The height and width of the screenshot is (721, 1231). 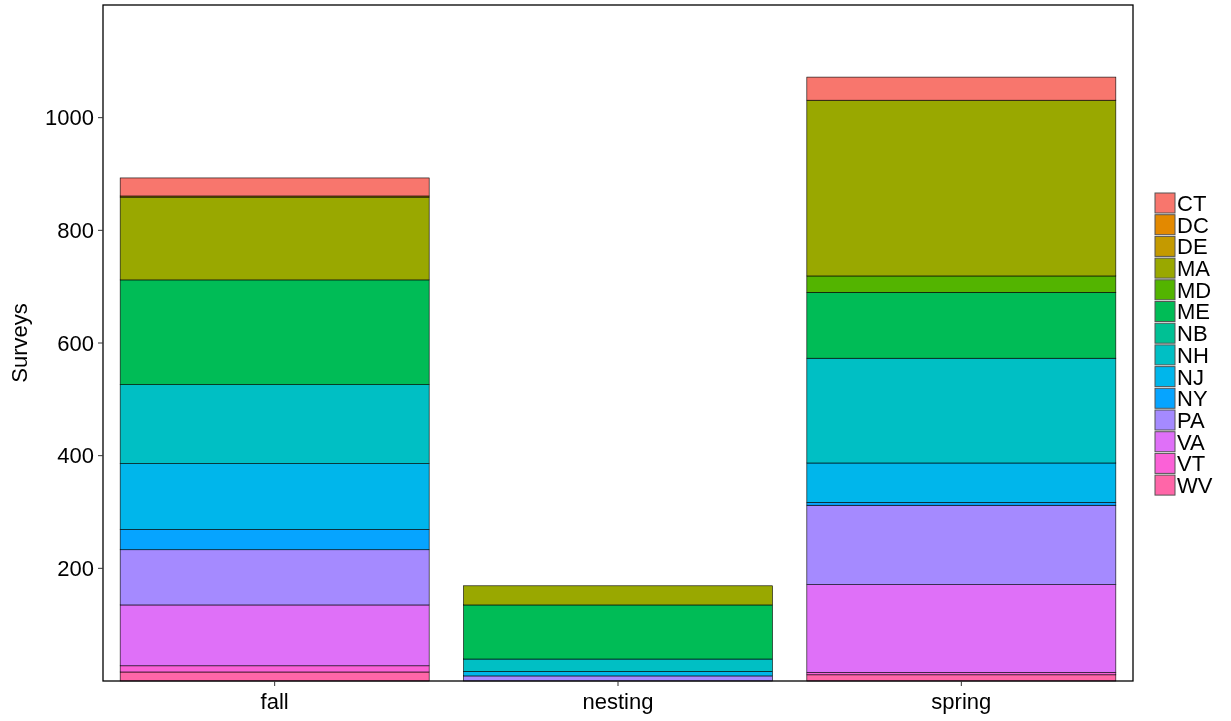 What do you see at coordinates (75, 569) in the screenshot?
I see `y-tick-label: 200` at bounding box center [75, 569].